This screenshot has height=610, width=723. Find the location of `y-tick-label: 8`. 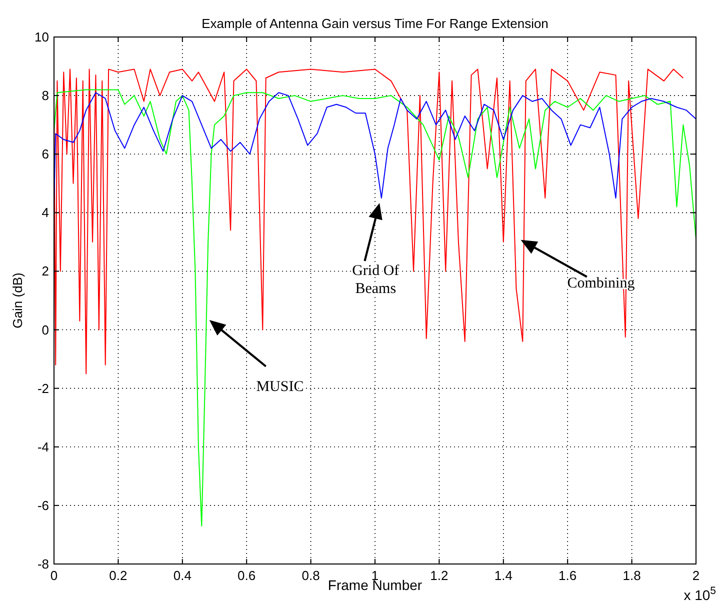

y-tick-label: 8 is located at coordinates (45, 96).